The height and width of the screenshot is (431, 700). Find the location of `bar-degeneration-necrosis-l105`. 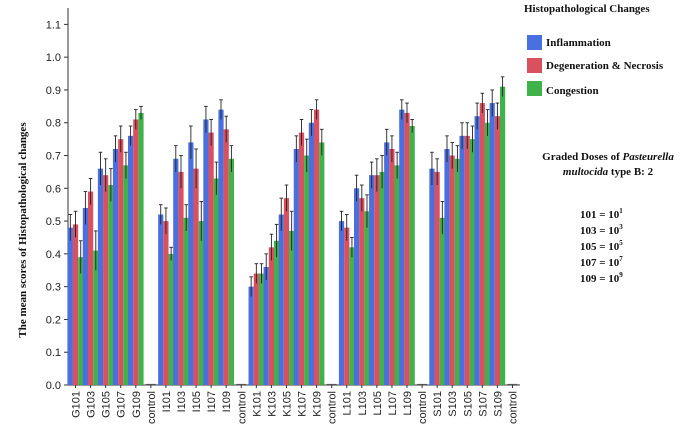

bar-degeneration-necrosis-l105 is located at coordinates (377, 280).